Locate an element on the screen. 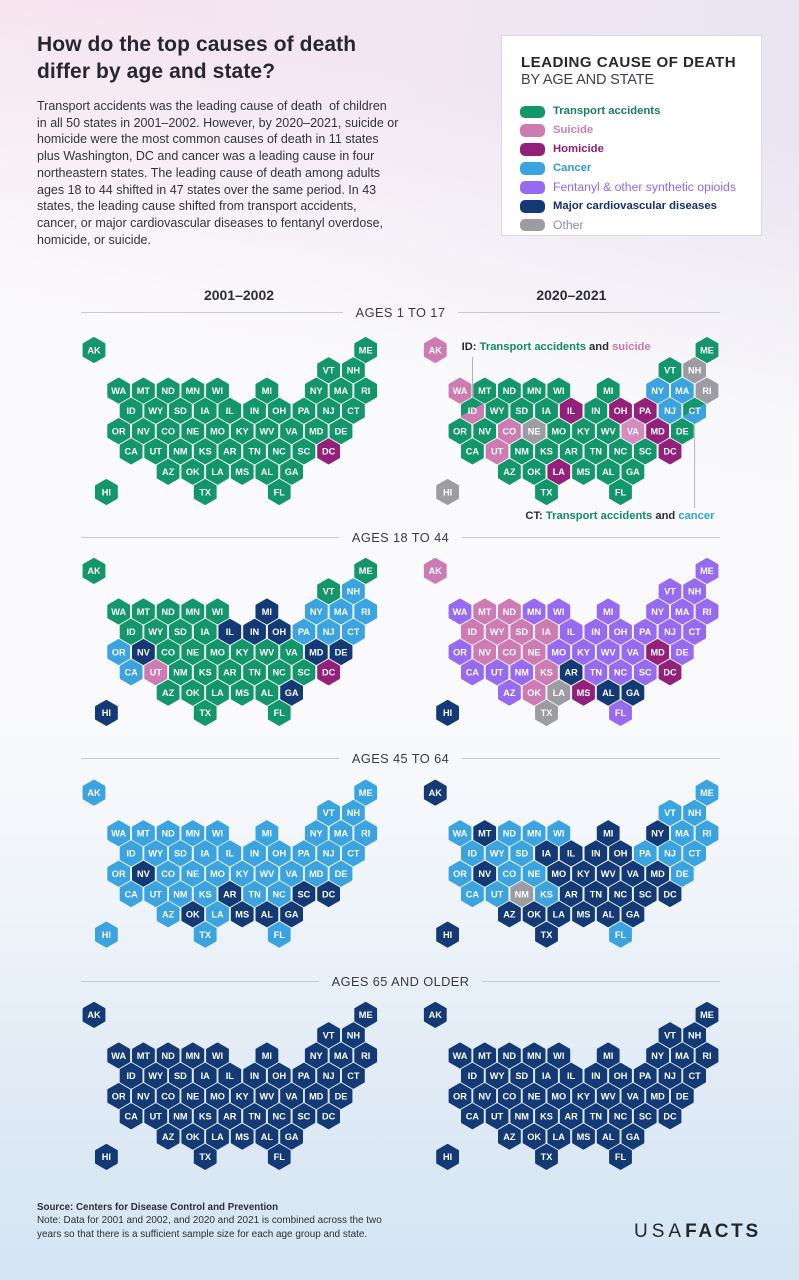  svg-text: NV is located at coordinates (485, 874).